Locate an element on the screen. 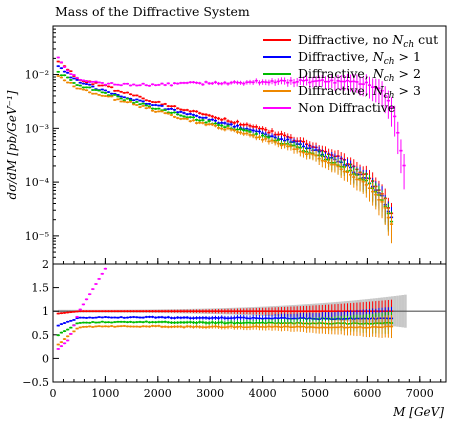 The height and width of the screenshot is (422, 461). chart-title: Mass of the Diffractive System is located at coordinates (152, 11).